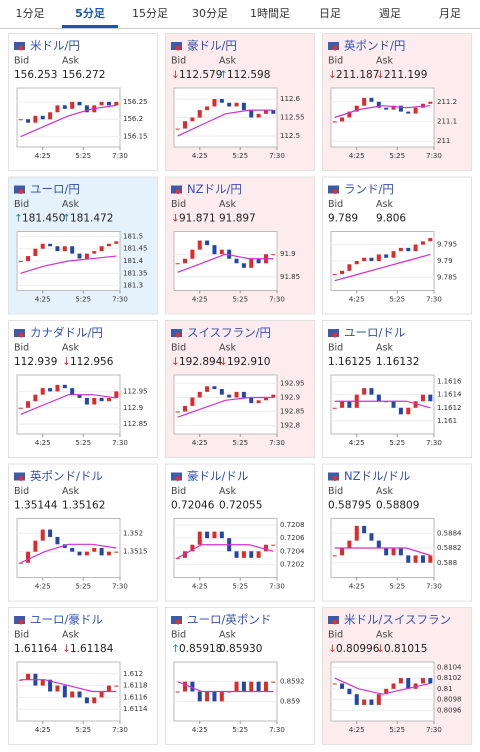 Image resolution: width=480 pixels, height=752 pixels. What do you see at coordinates (55, 46) in the screenshot?
I see `pair-title: 米ドル/円` at bounding box center [55, 46].